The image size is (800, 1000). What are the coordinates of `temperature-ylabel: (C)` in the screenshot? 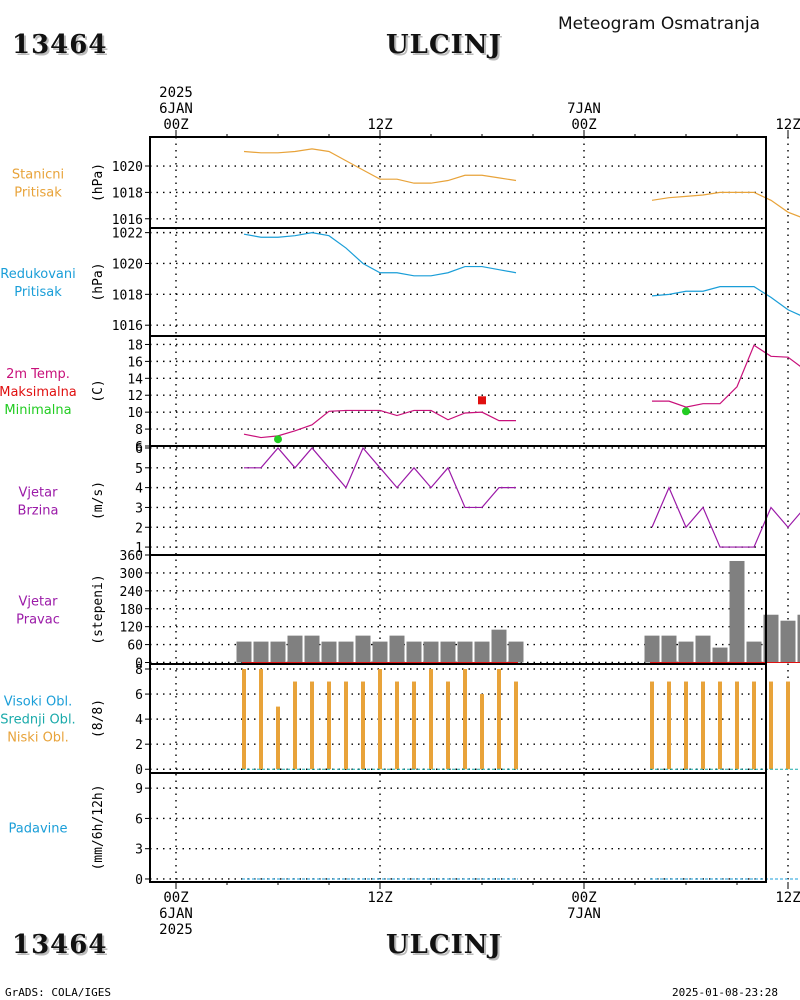 It's located at (98, 390).